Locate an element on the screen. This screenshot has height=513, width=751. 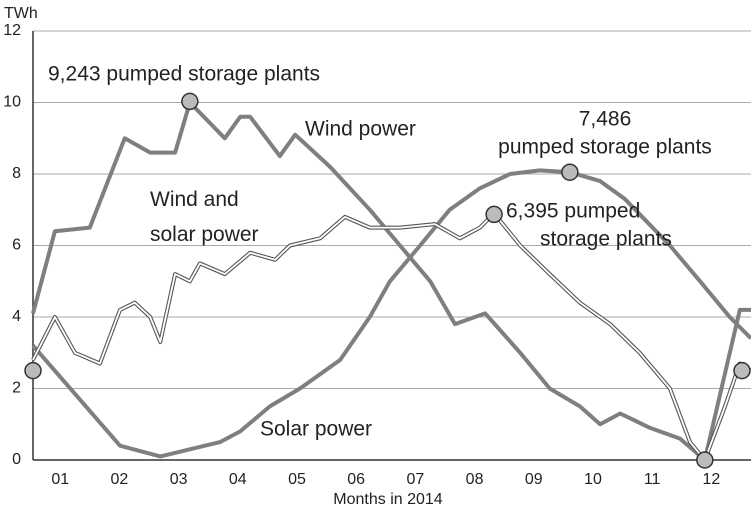
x-tick-label: 01 is located at coordinates (60, 479).